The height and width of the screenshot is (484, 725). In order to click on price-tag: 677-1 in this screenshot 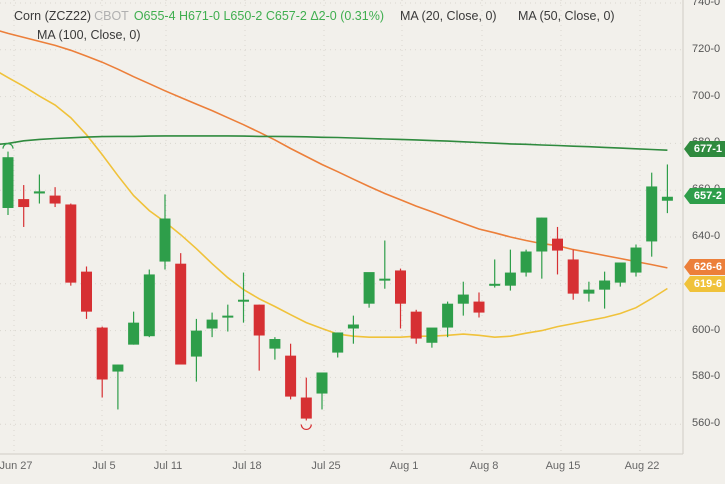, I will do `click(704, 149)`.